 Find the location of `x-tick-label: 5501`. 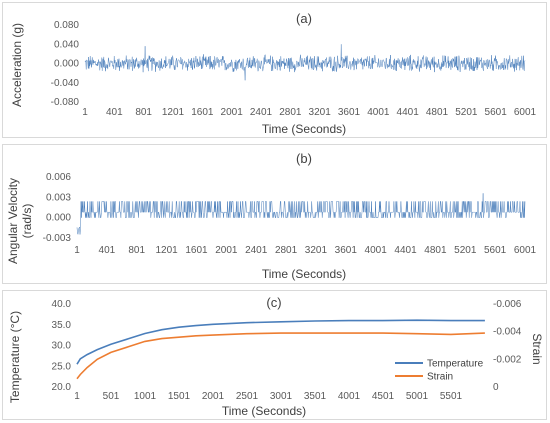

x-tick-label: 5501 is located at coordinates (451, 396).